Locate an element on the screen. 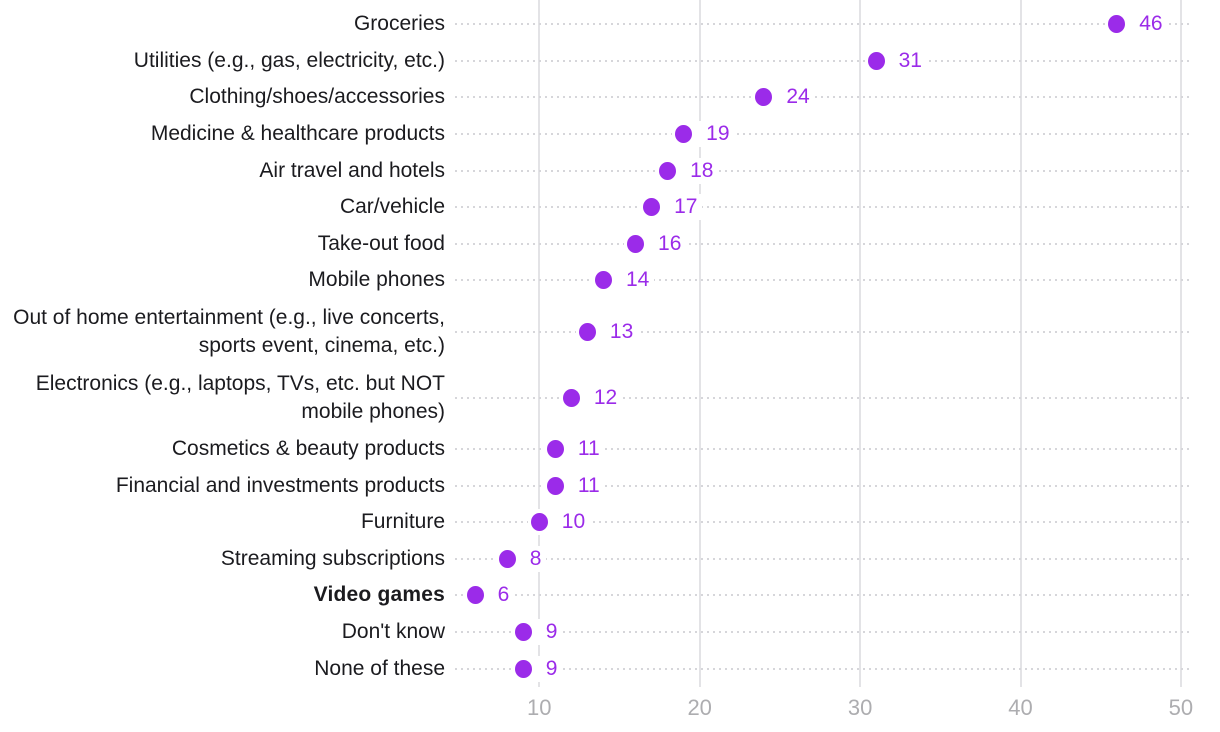 This screenshot has height=732, width=1220. plot-cell: 19 is located at coordinates (837, 134).